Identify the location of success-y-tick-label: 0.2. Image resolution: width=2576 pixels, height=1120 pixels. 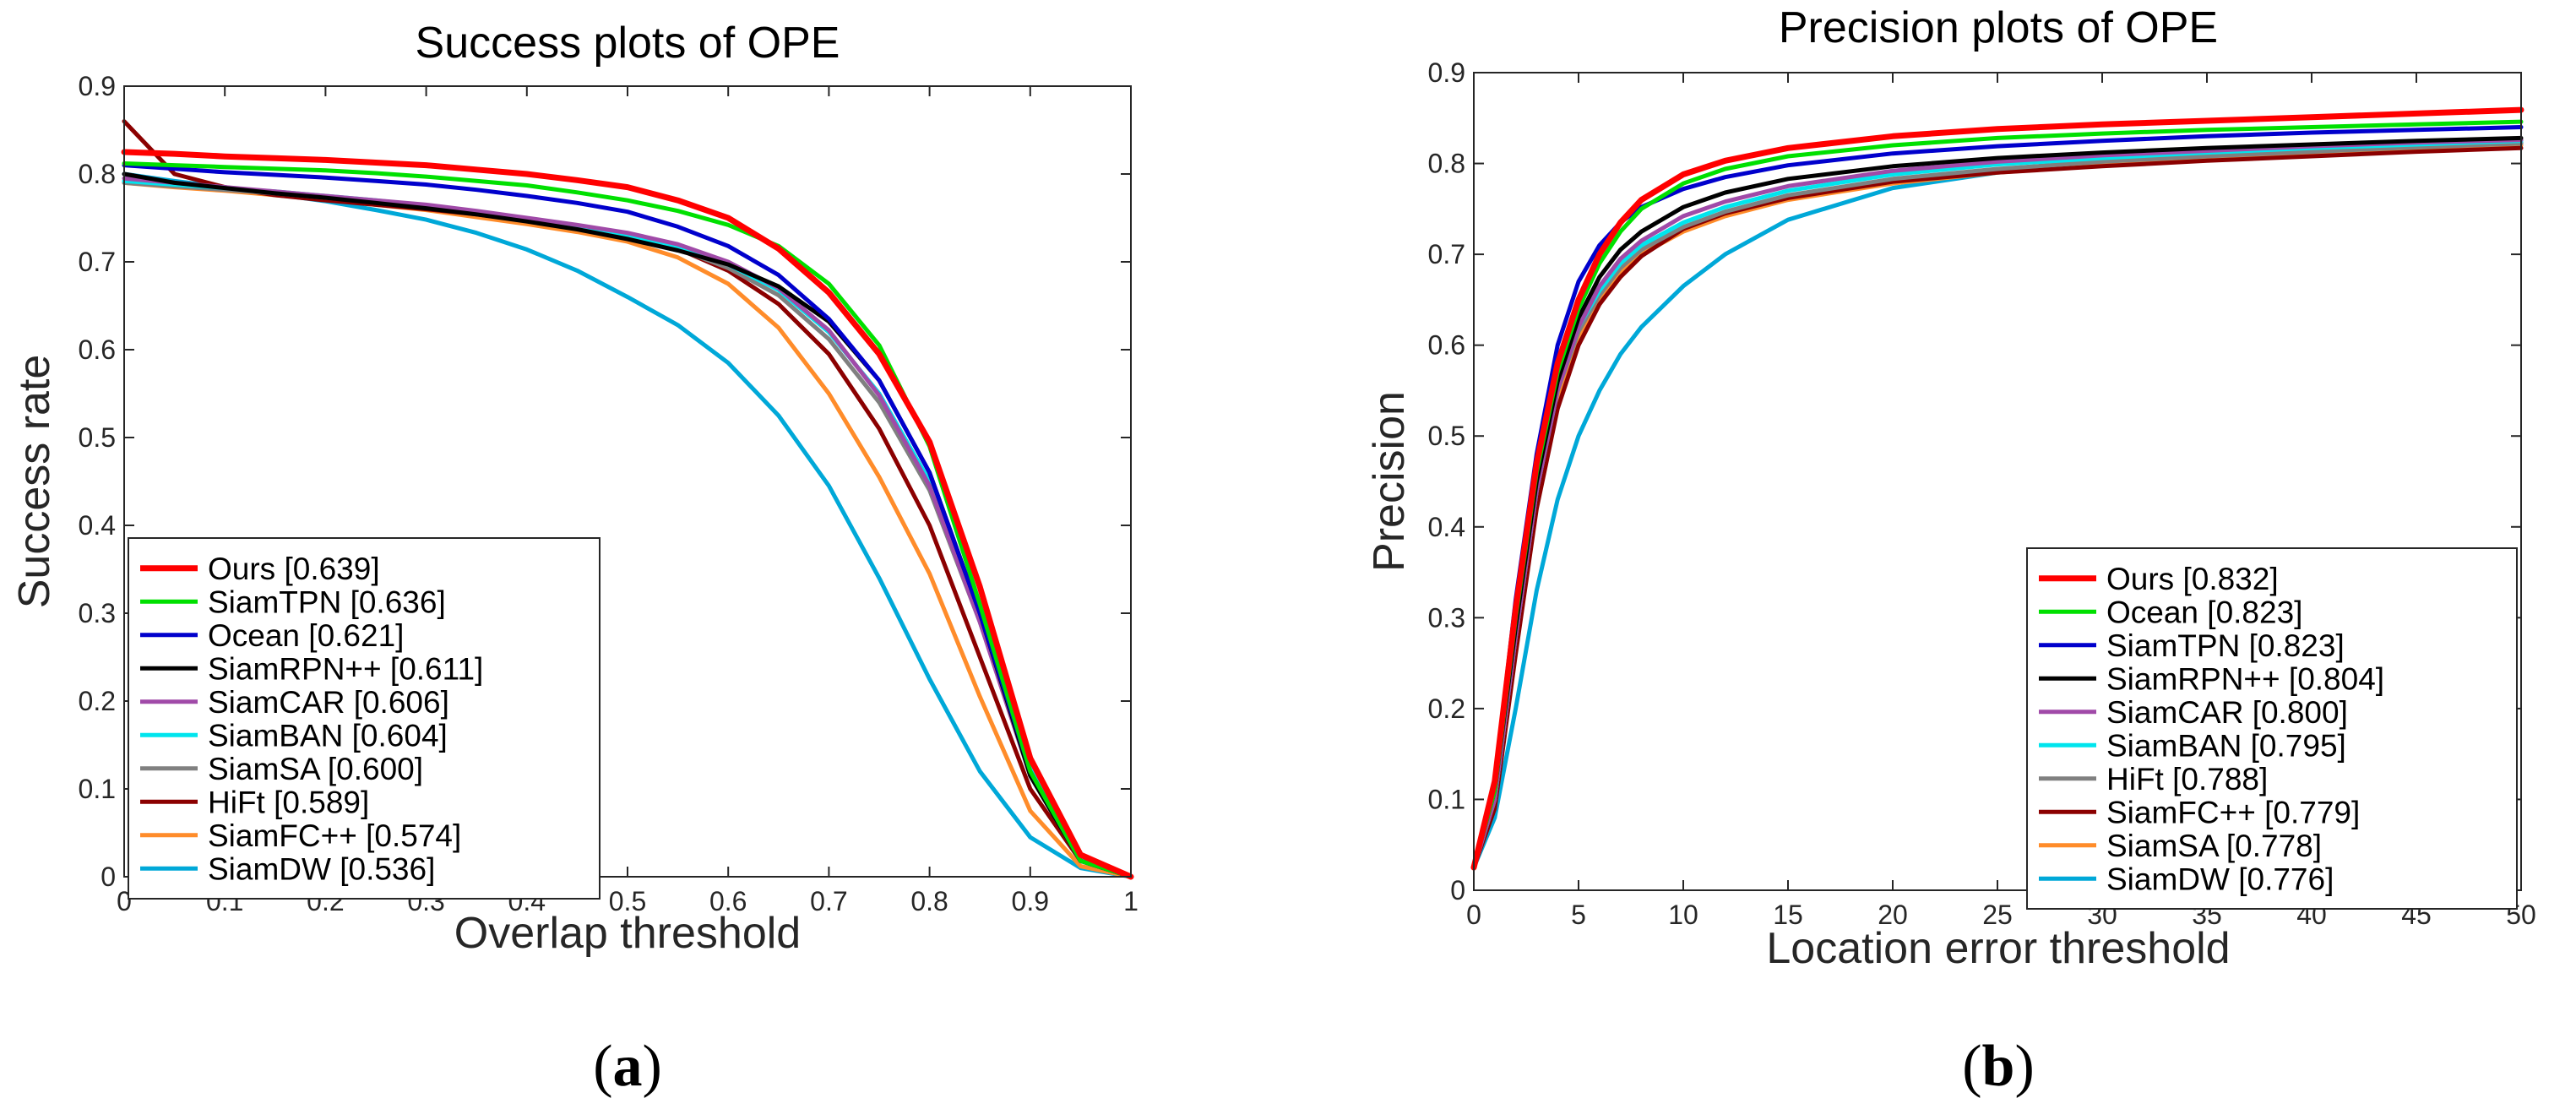
(97, 701).